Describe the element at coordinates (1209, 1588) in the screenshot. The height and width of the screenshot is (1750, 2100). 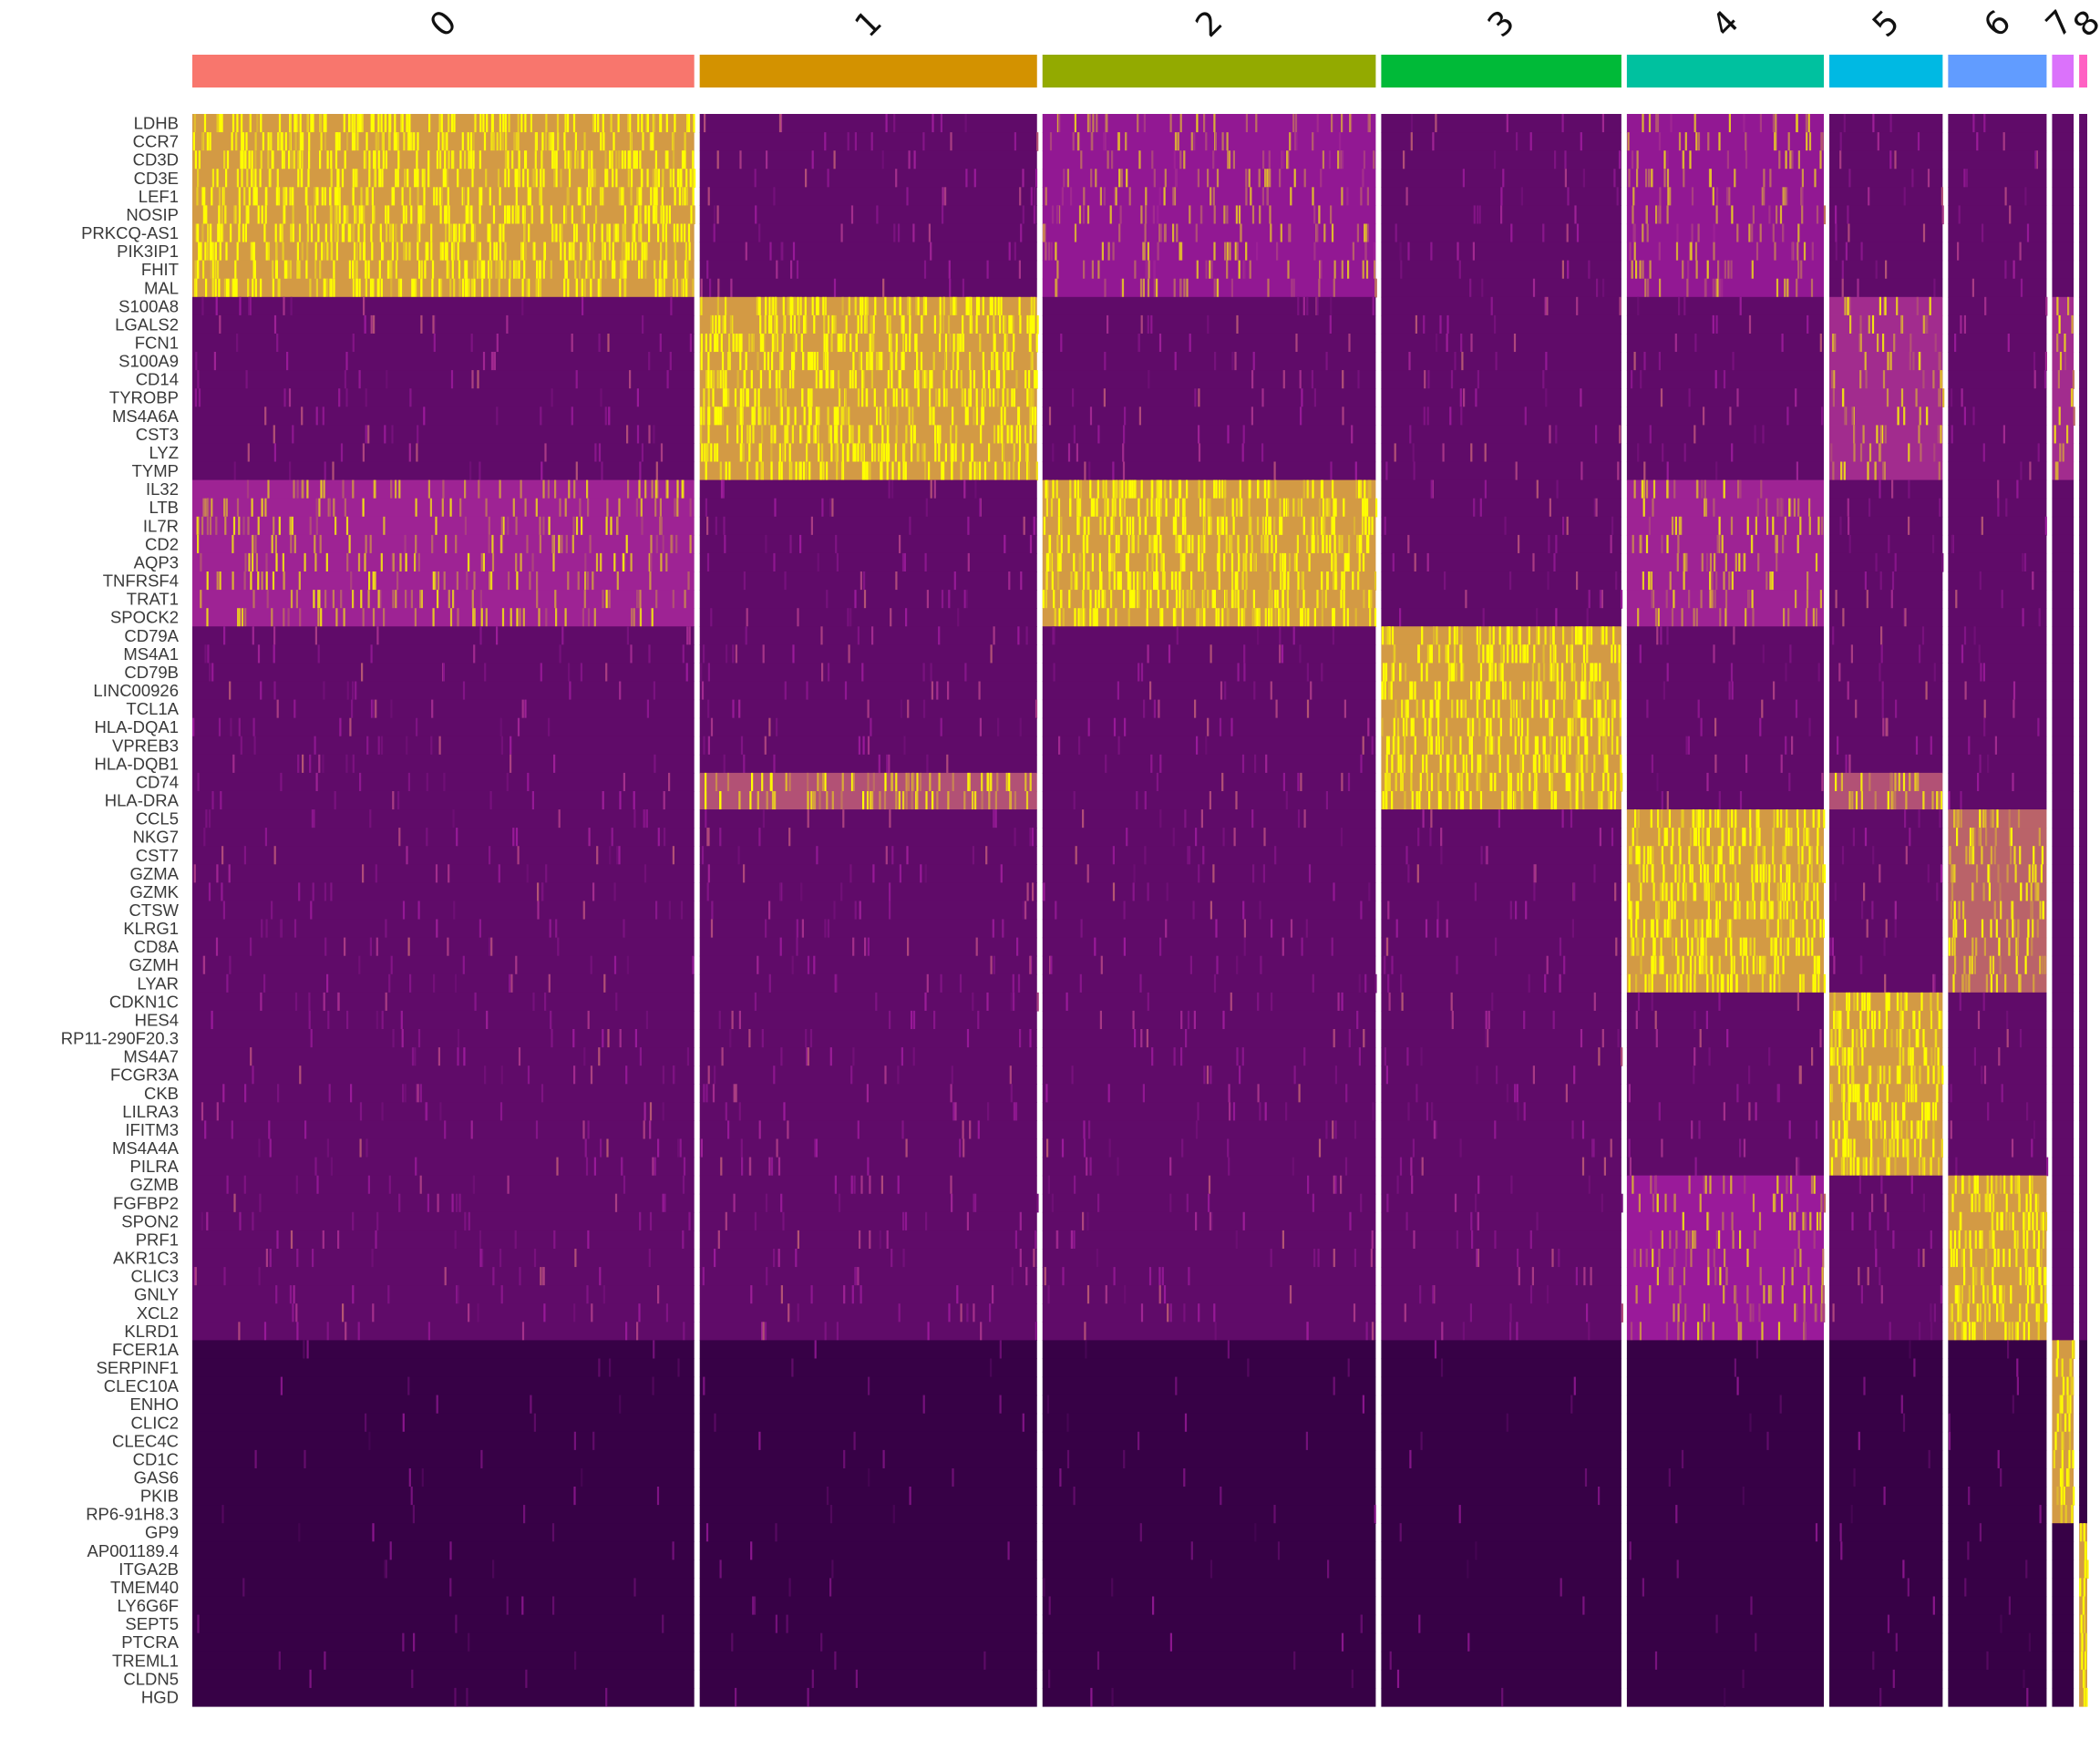
I see `heat-row-TMEM40-c2` at that location.